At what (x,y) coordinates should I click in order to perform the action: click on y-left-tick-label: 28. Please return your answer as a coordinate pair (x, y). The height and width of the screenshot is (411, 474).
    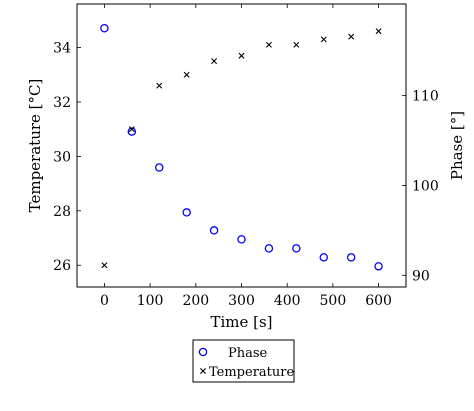
    Looking at the image, I should click on (62, 212).